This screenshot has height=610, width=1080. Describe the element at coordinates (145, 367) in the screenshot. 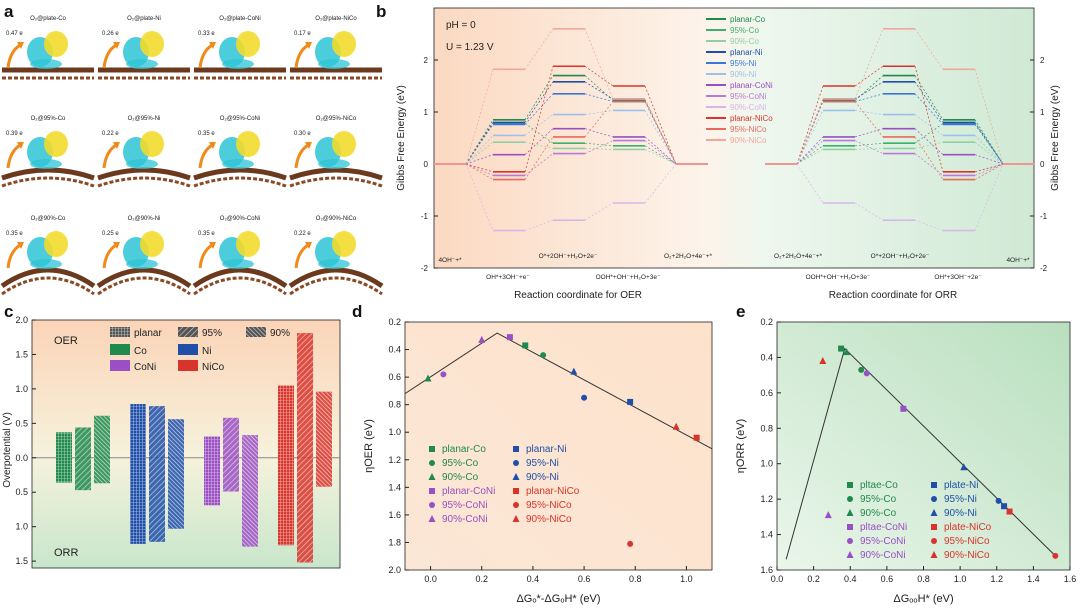

I see `legend-color-label: CoNi` at that location.